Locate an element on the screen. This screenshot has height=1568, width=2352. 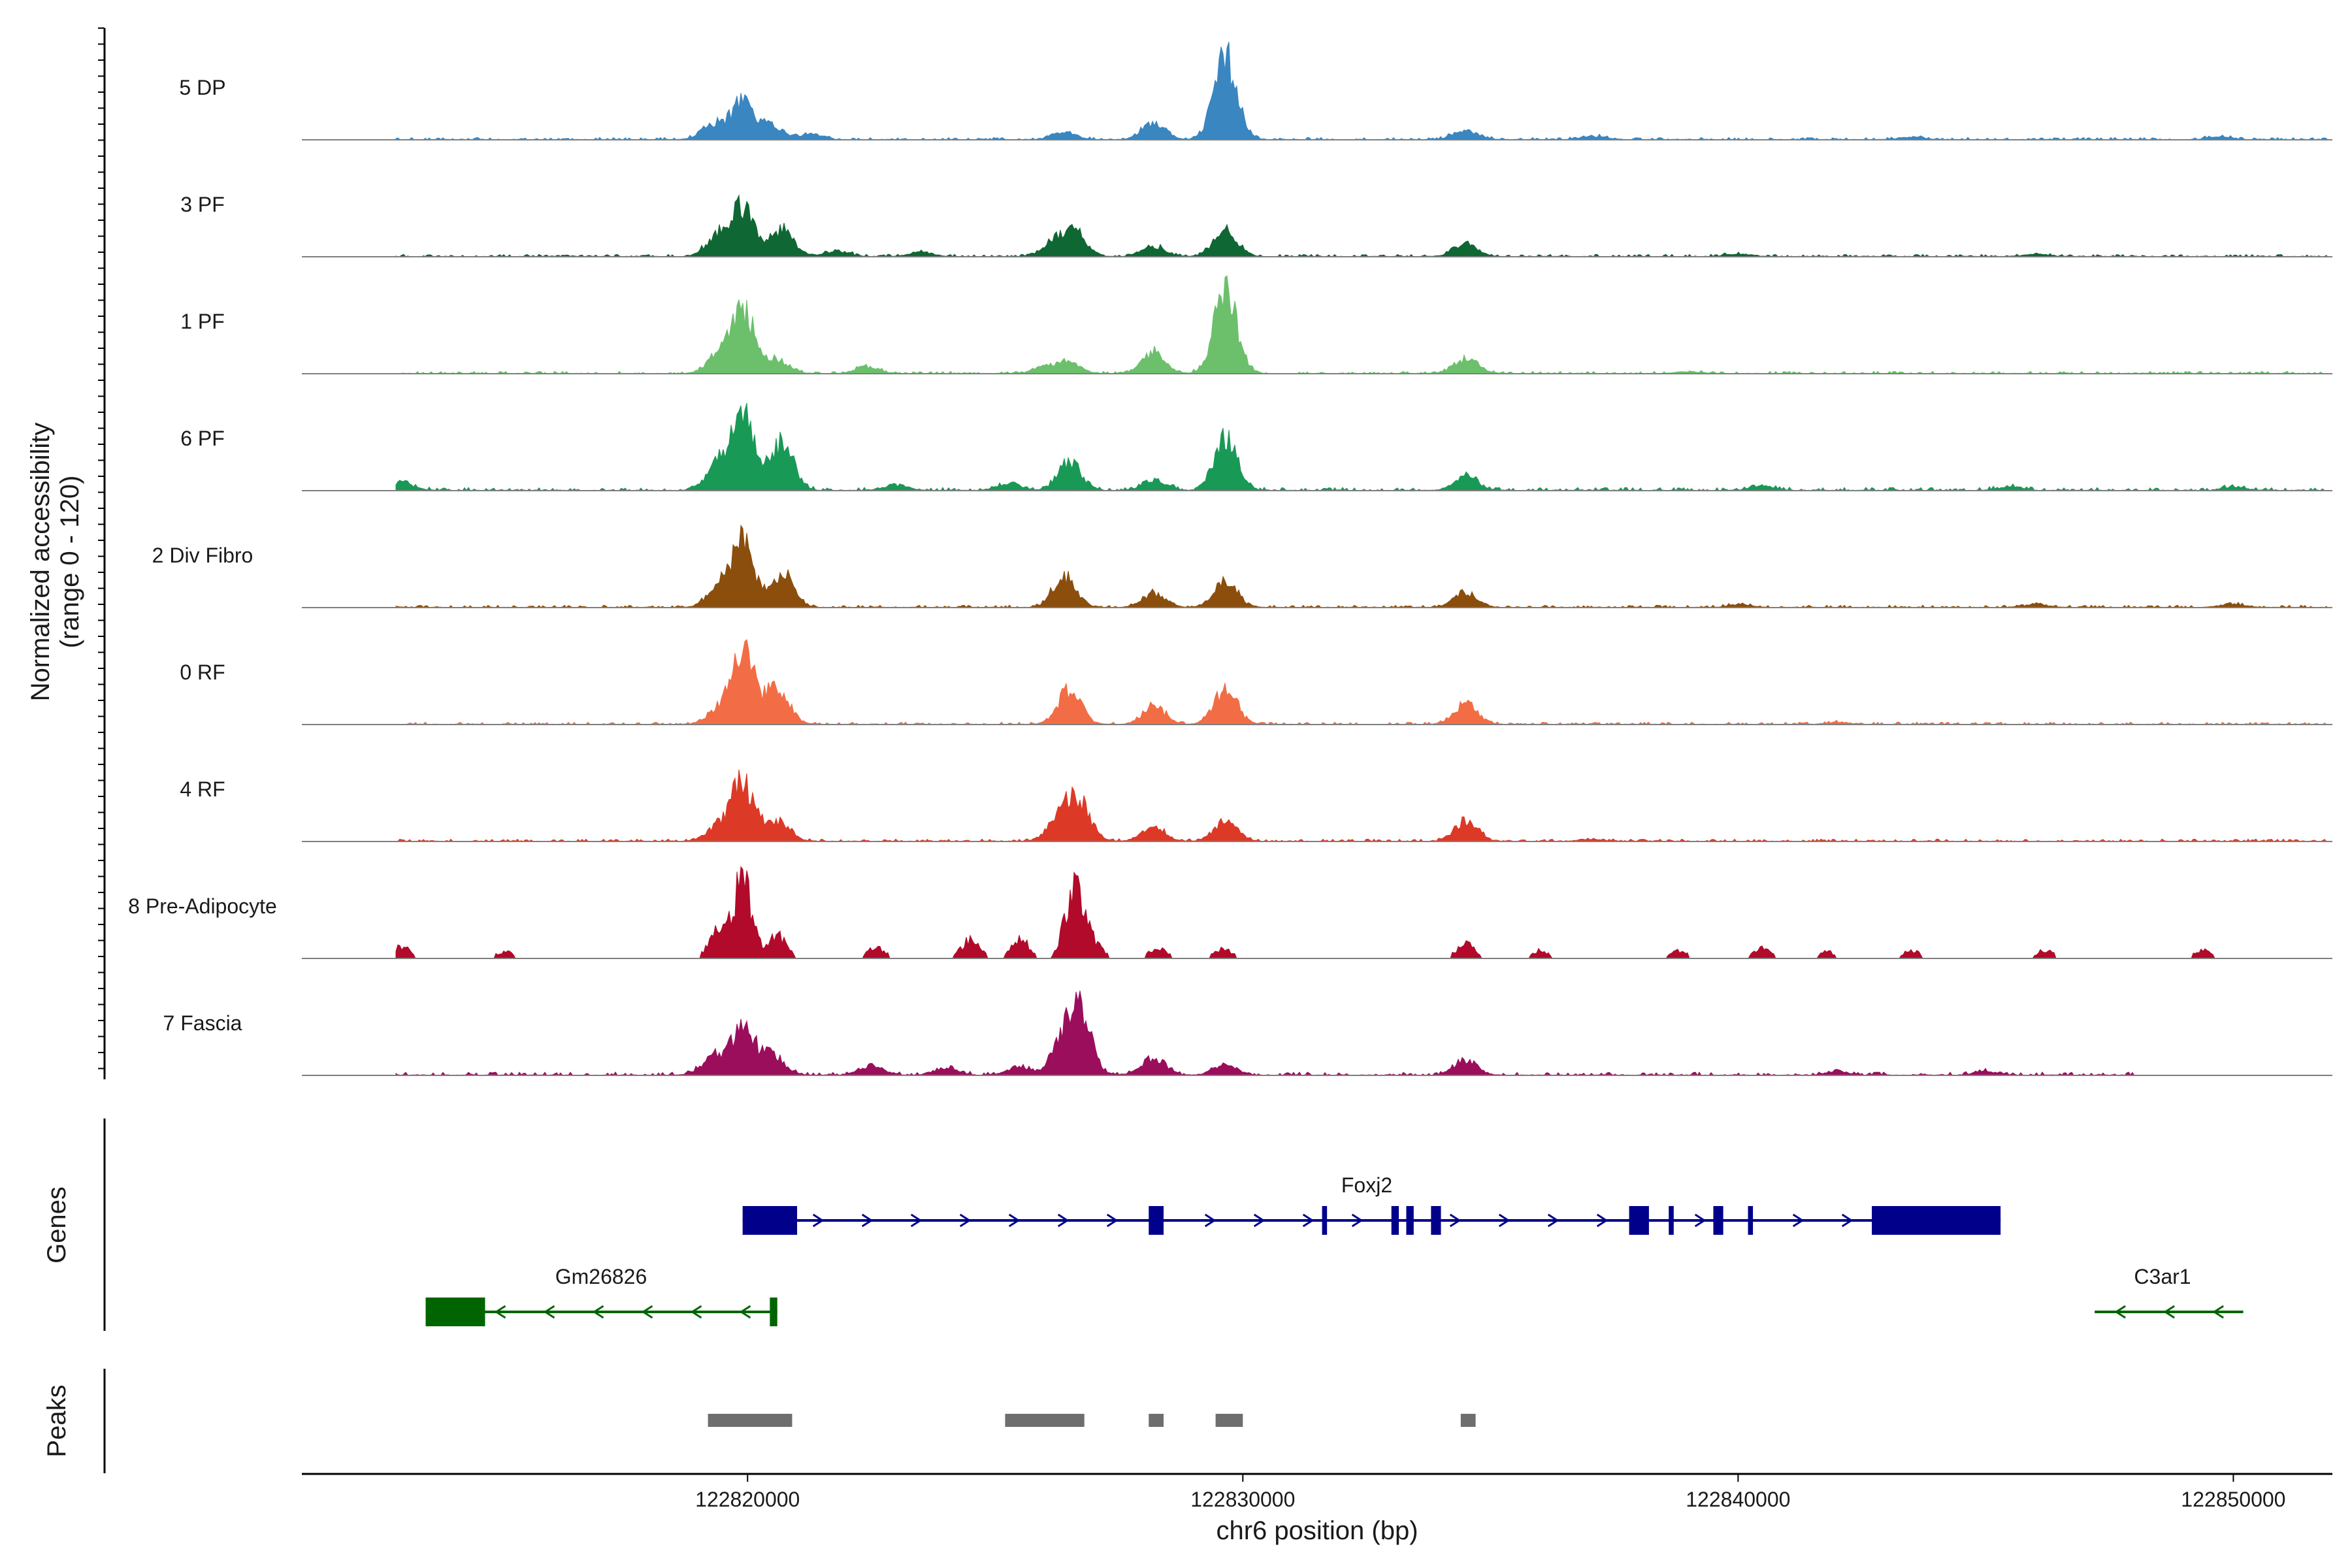
gene-label: C3ar1 is located at coordinates (2162, 1276).